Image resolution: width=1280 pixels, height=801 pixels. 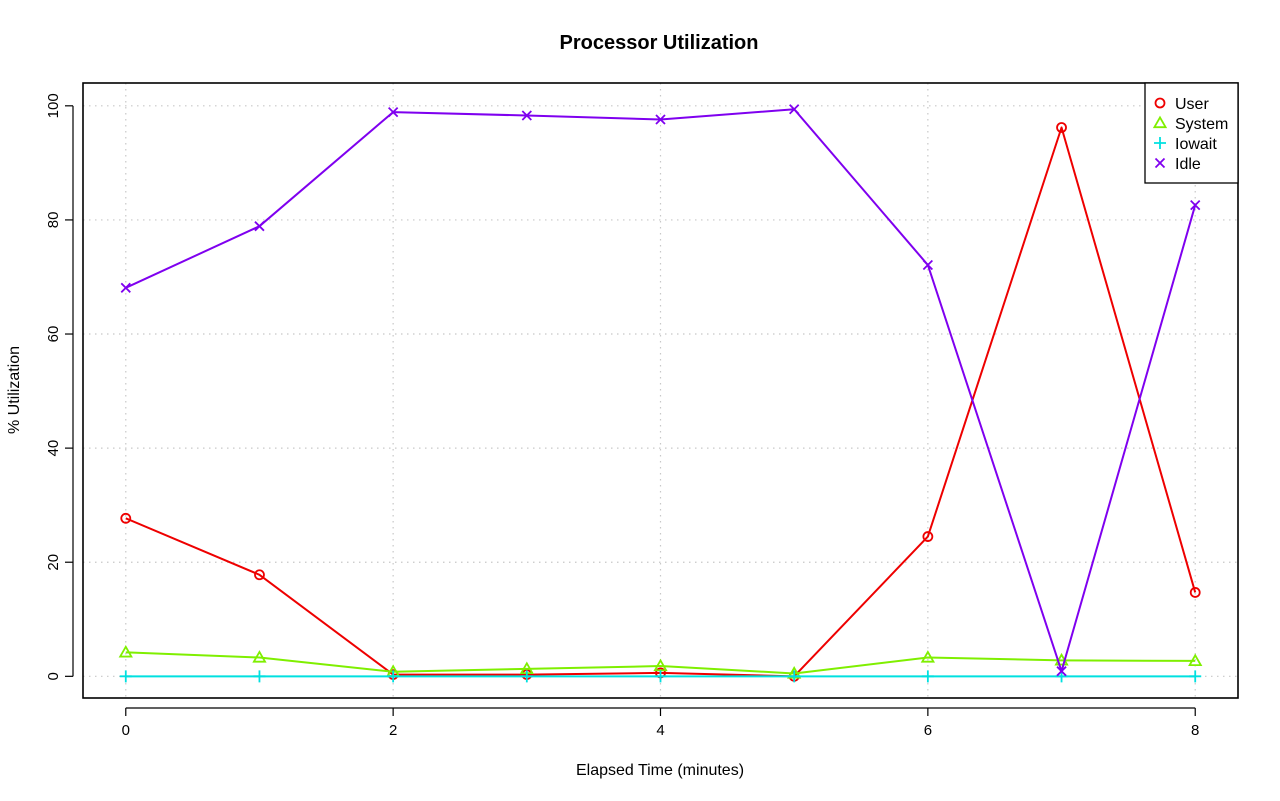 What do you see at coordinates (1192, 104) in the screenshot?
I see `legend-label-user: User` at bounding box center [1192, 104].